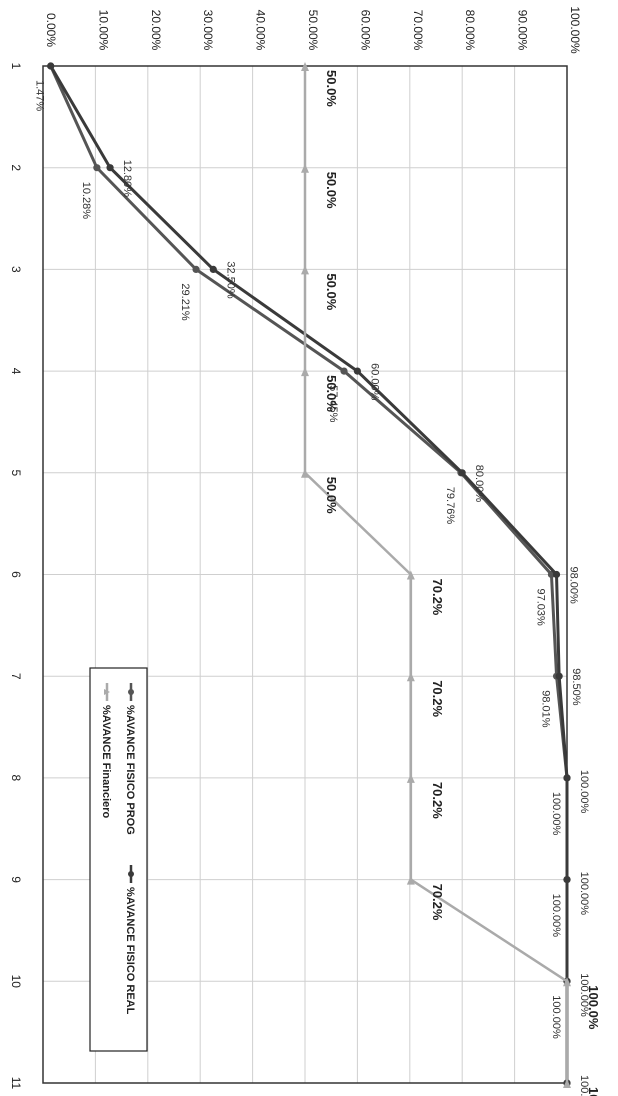 Image resolution: width=618 pixels, height=1096 pixels. What do you see at coordinates (540, 608) in the screenshot?
I see `data-label-0: 97.03%` at bounding box center [540, 608].